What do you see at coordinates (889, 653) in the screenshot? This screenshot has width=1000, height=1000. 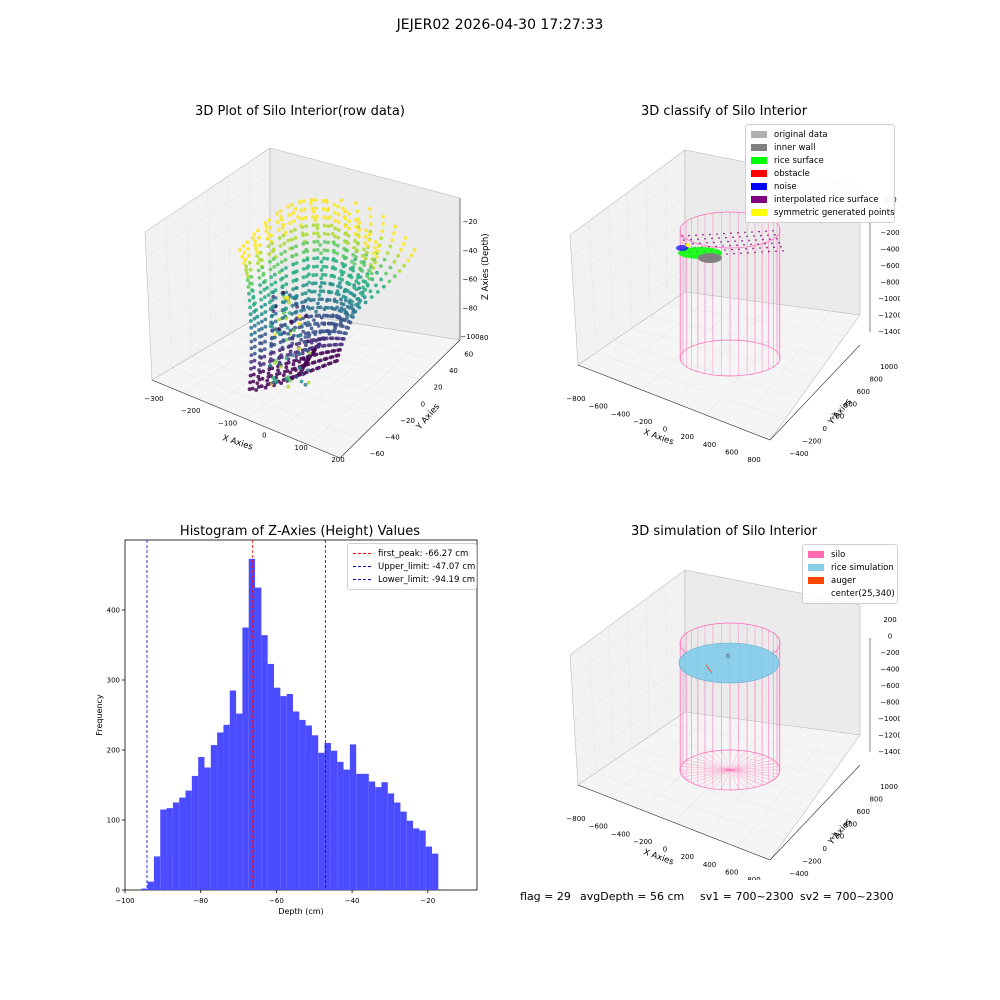 I see `sim-z-tick: −200` at bounding box center [889, 653].